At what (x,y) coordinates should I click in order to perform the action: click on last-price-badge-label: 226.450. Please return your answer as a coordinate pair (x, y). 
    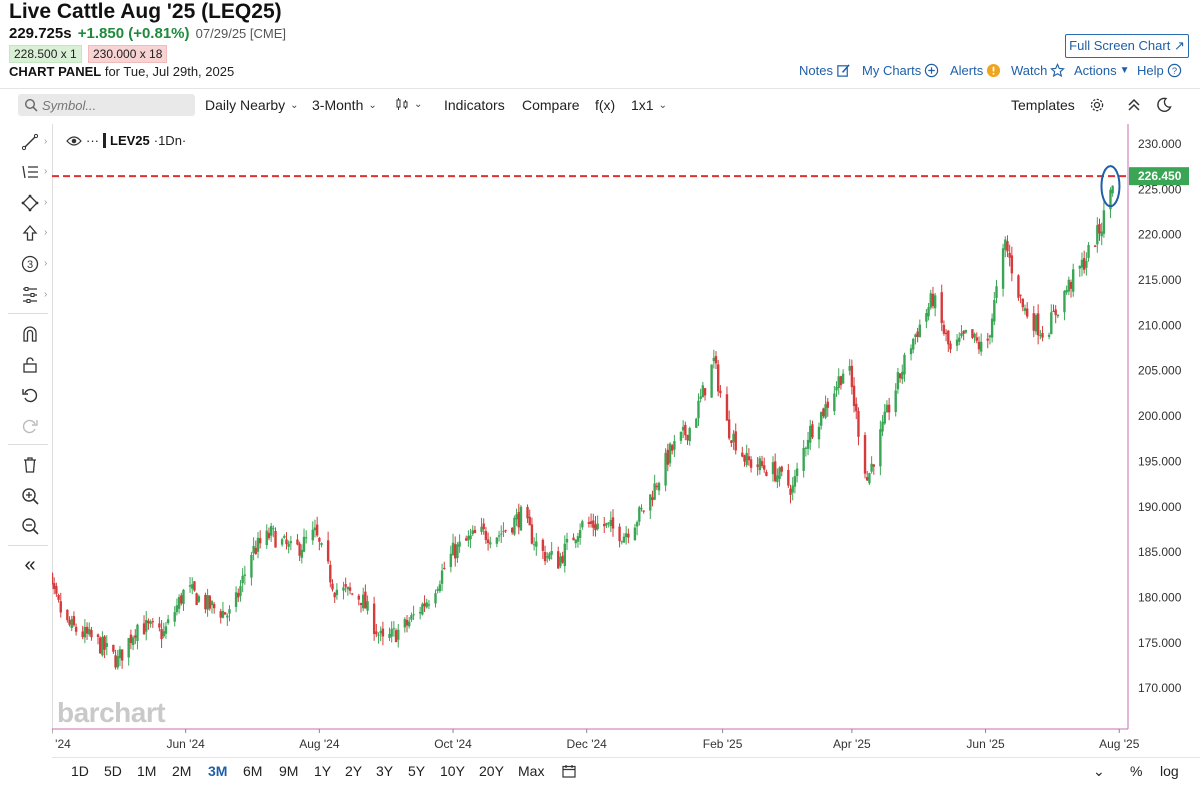
    Looking at the image, I should click on (1160, 176).